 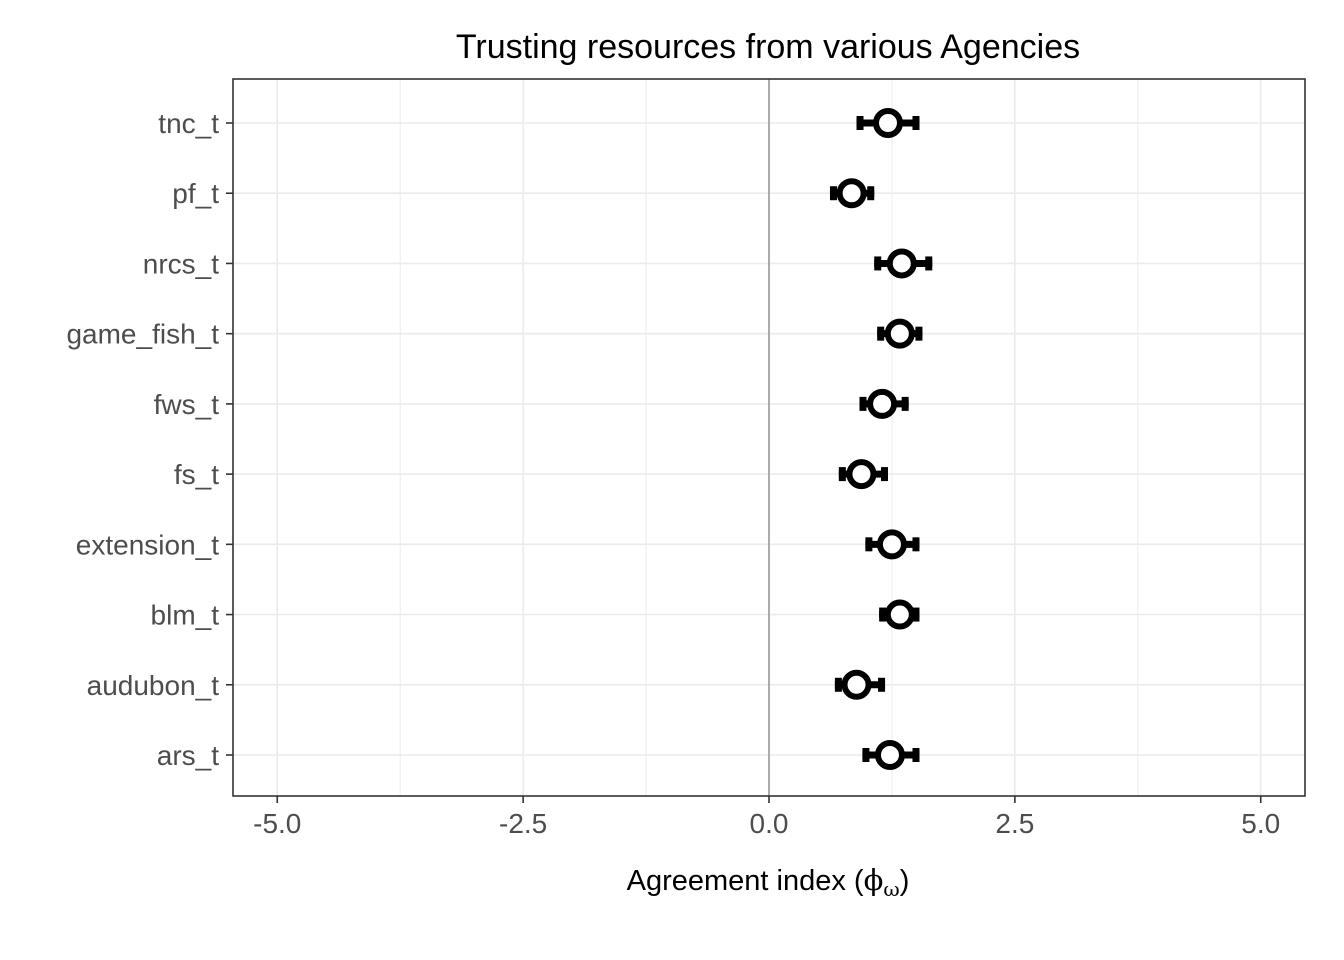 What do you see at coordinates (905, 881) in the screenshot?
I see `x-axis-title-close: )` at bounding box center [905, 881].